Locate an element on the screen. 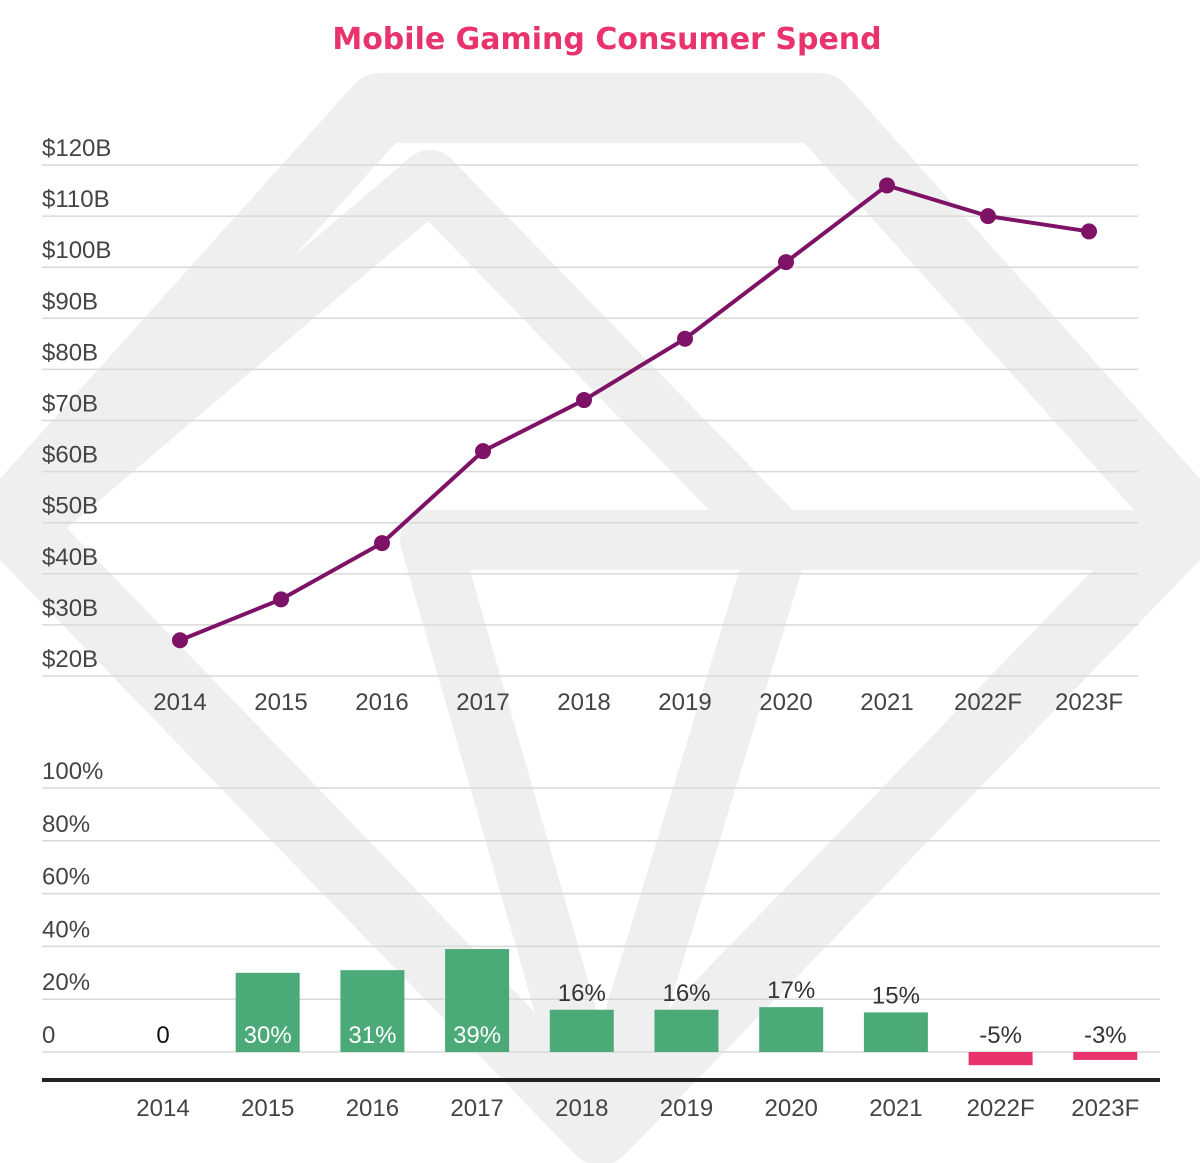 This screenshot has width=1200, height=1163. bar-y-tick-20: 20% is located at coordinates (66, 982).